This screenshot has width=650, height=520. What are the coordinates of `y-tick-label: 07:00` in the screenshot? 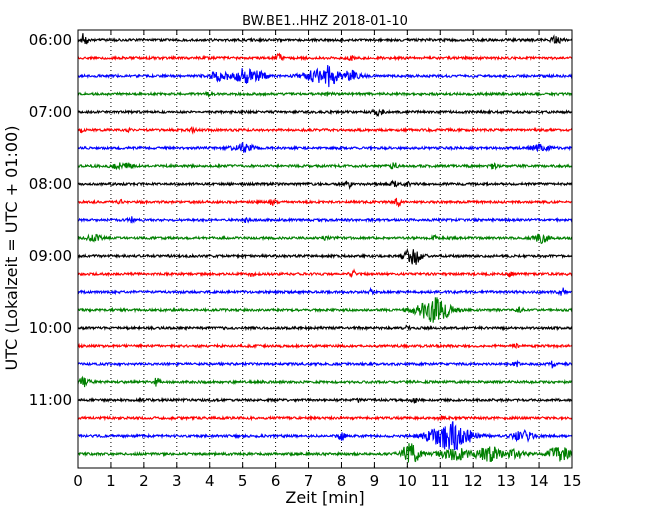 It's located at (50, 112).